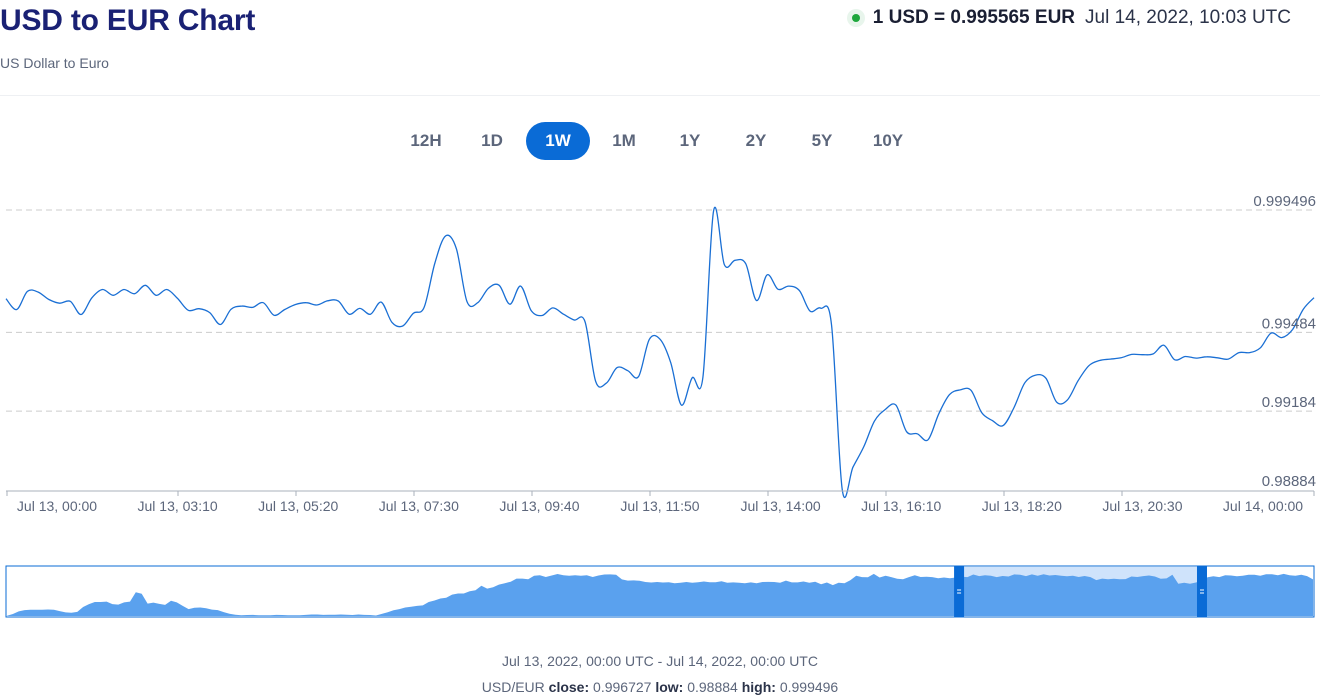 Image resolution: width=1320 pixels, height=697 pixels. What do you see at coordinates (855, 18) in the screenshot?
I see `live-status-icon` at bounding box center [855, 18].